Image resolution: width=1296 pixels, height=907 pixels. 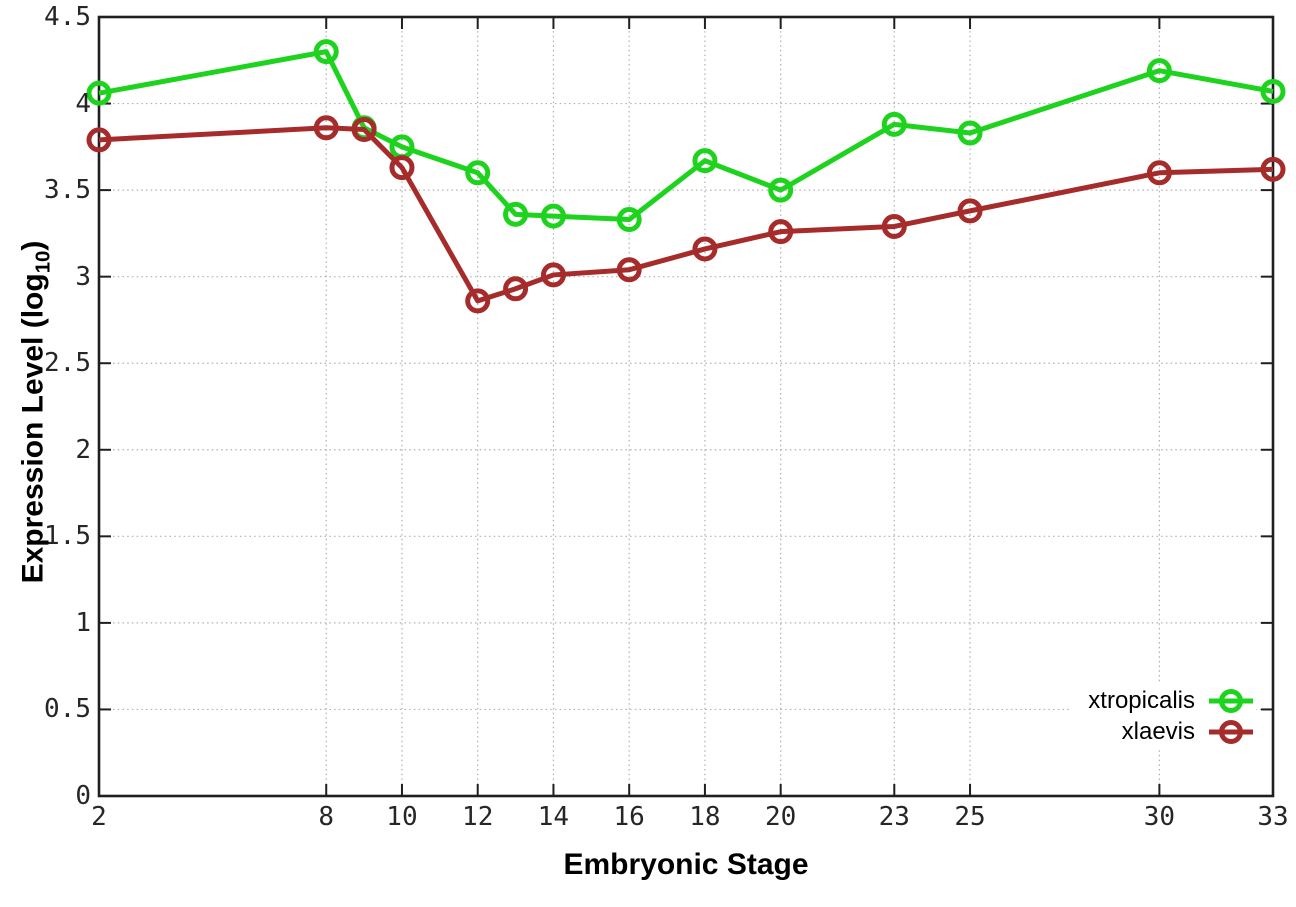 I want to click on y-tick-label: 3.5, so click(x=67, y=190).